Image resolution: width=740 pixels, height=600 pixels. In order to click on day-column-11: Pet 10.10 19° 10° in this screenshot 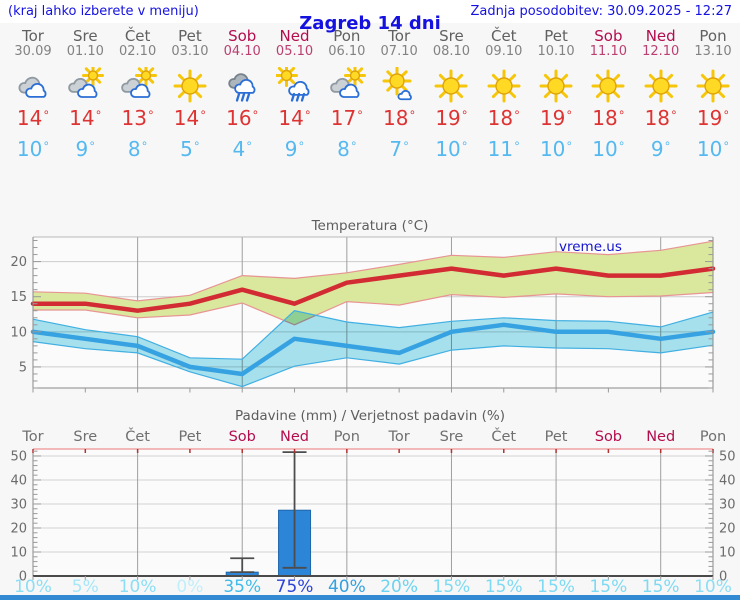, I will do `click(556, 96)`.